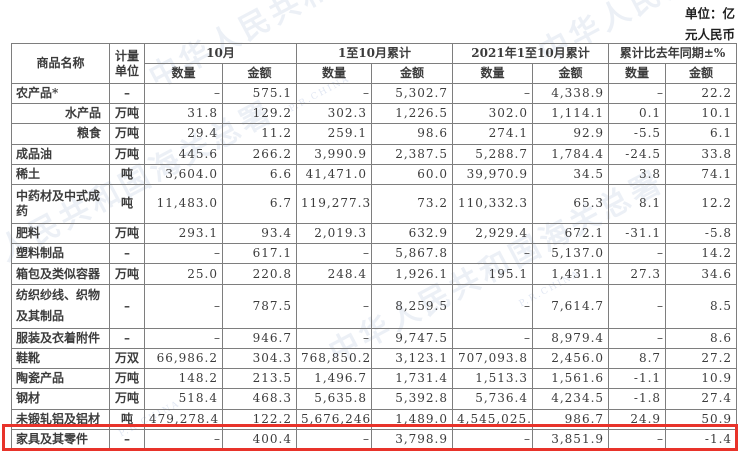 Image resolution: width=740 pixels, height=454 pixels. What do you see at coordinates (493, 358) in the screenshot?
I see `value-cell: 707,093.8` at bounding box center [493, 358].